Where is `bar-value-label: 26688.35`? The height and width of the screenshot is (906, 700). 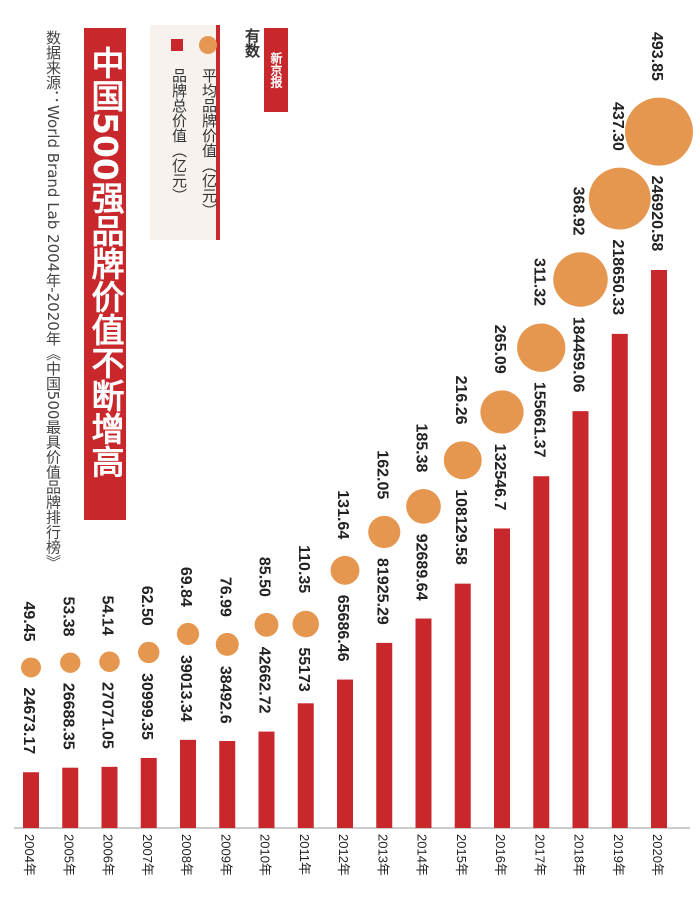
bar-value-label: 26688.35 is located at coordinates (67, 716).